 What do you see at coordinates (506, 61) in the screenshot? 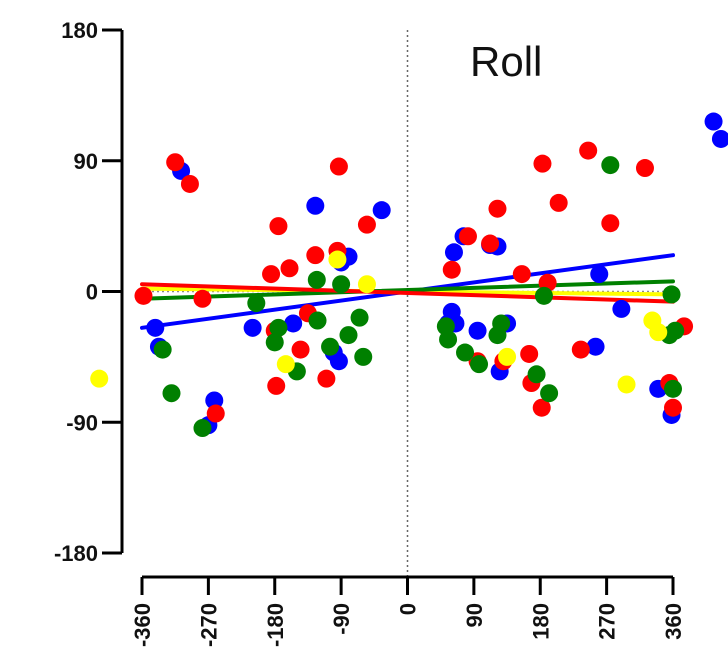
I see `chart-title: Roll` at bounding box center [506, 61].